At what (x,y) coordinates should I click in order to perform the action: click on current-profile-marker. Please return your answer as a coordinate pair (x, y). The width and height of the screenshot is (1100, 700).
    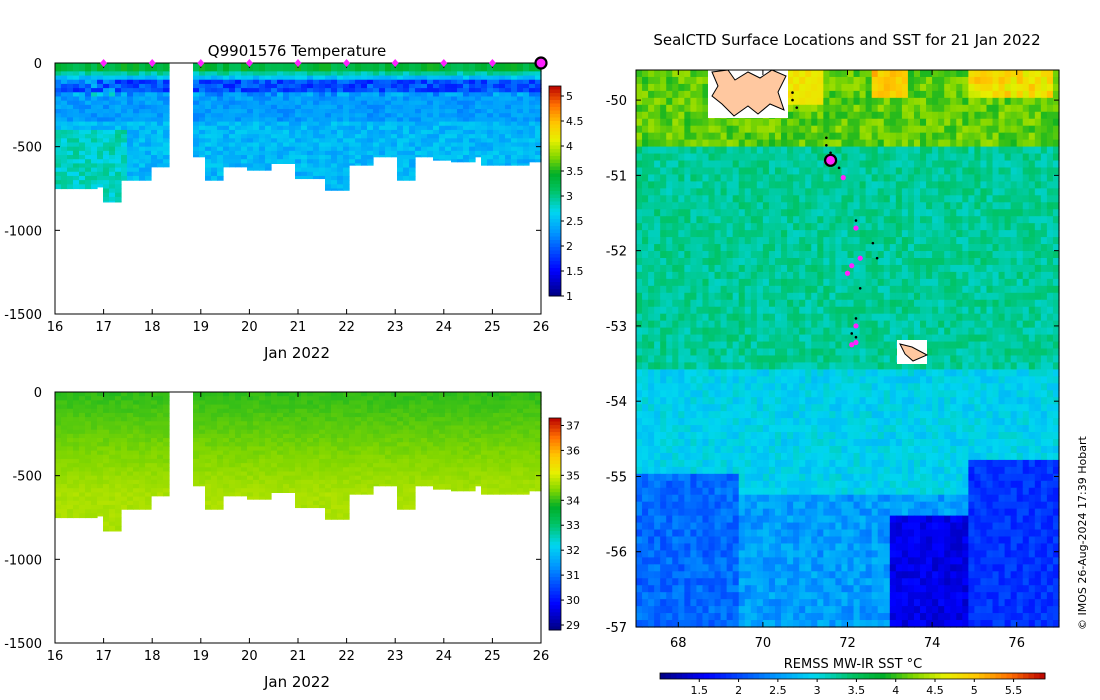
    Looking at the image, I should click on (541, 63).